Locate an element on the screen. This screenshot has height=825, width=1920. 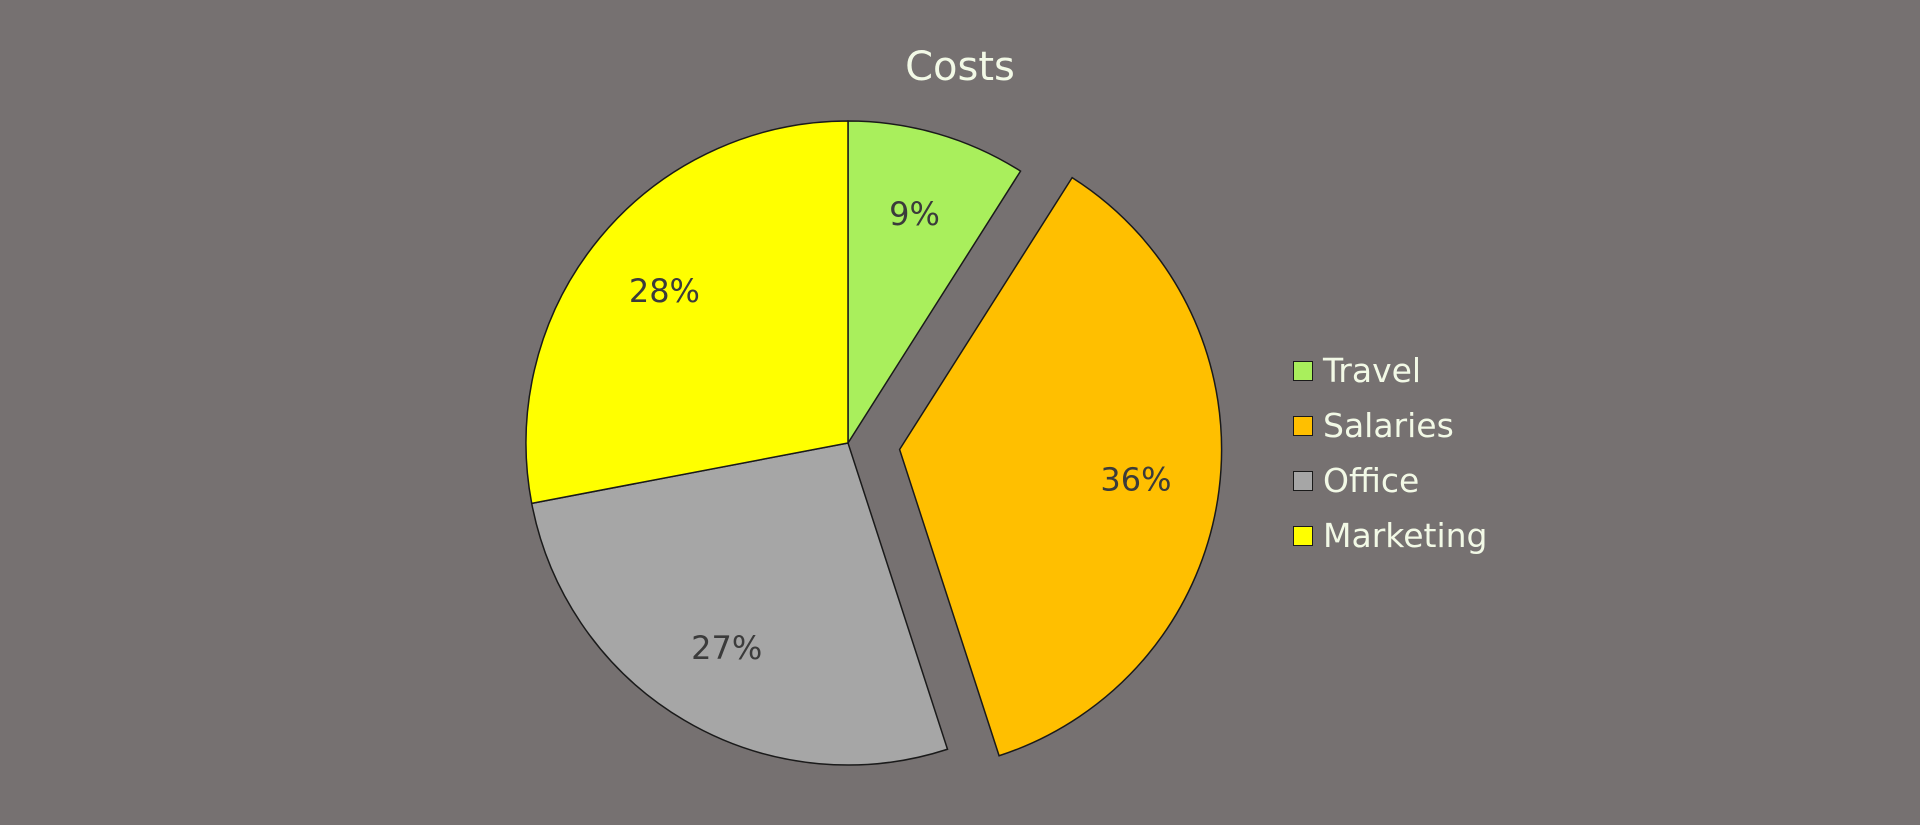
legend-label-salaries: Salaries is located at coordinates (1388, 425).